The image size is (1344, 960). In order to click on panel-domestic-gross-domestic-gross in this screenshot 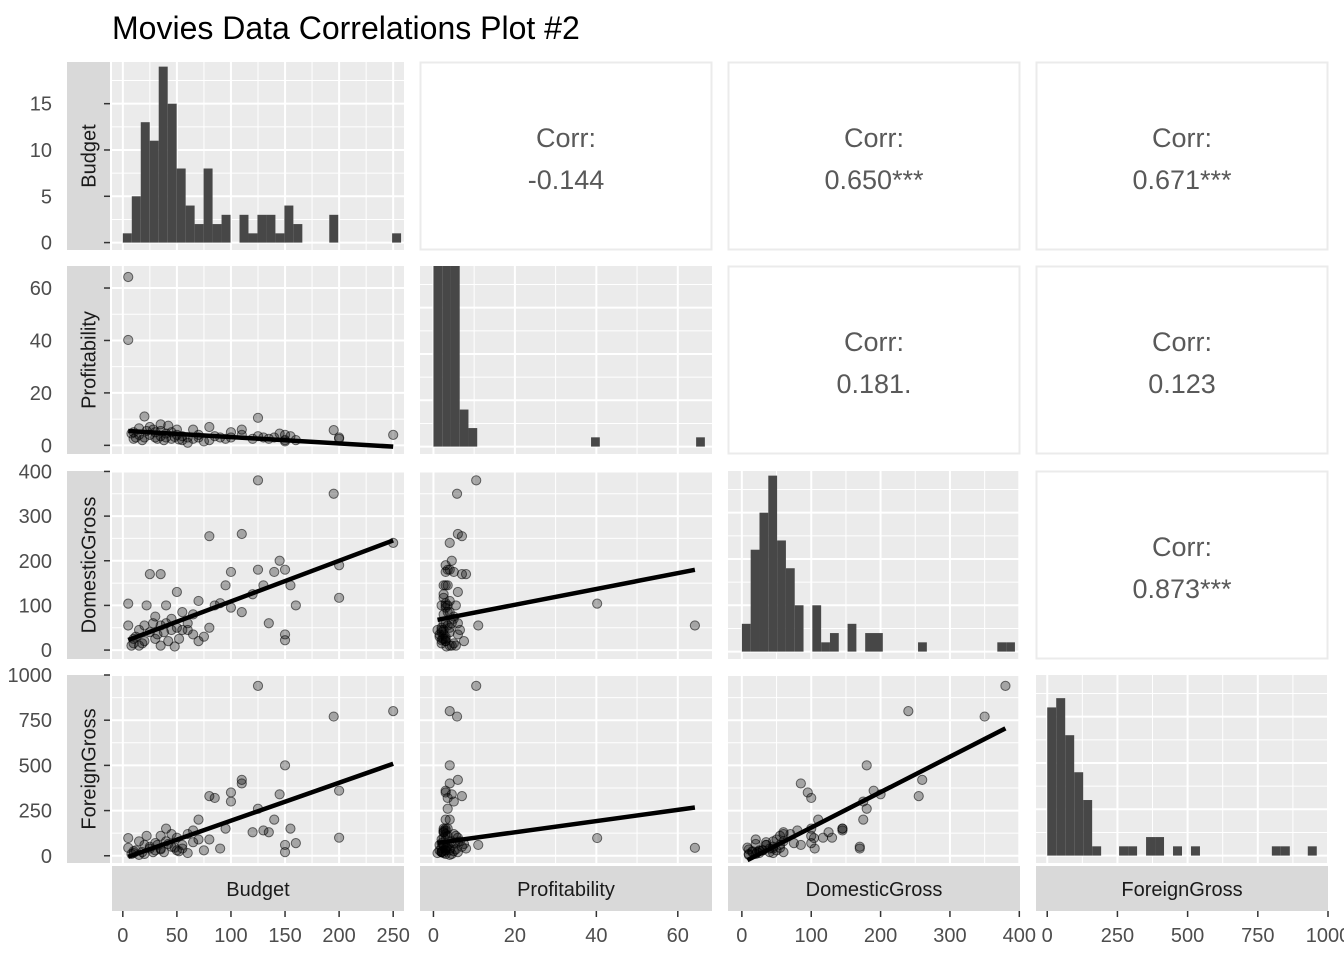, I will do `click(874, 565)`.